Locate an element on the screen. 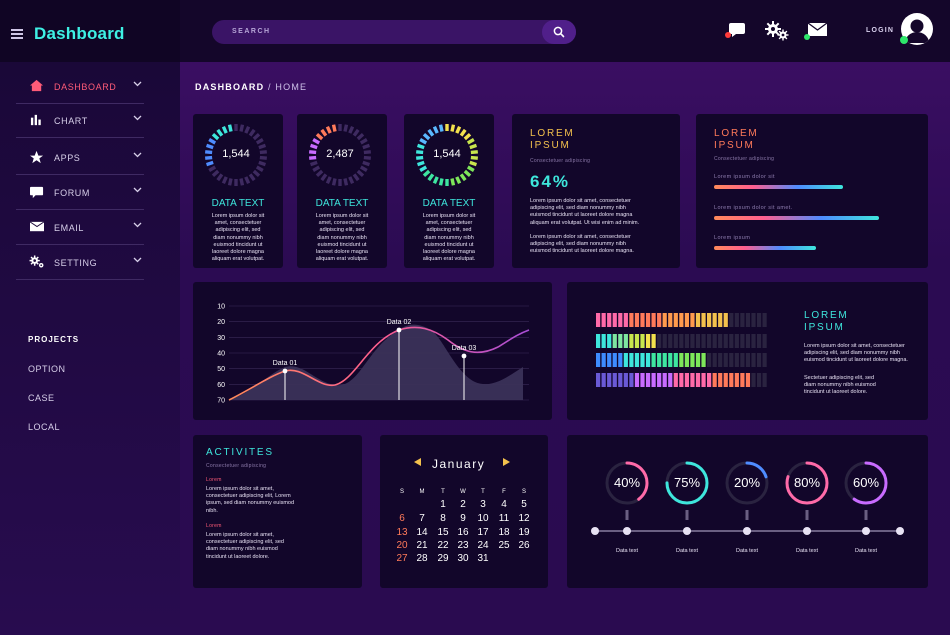 This screenshot has height=635, width=950. settings-gears-icon is located at coordinates (777, 31).